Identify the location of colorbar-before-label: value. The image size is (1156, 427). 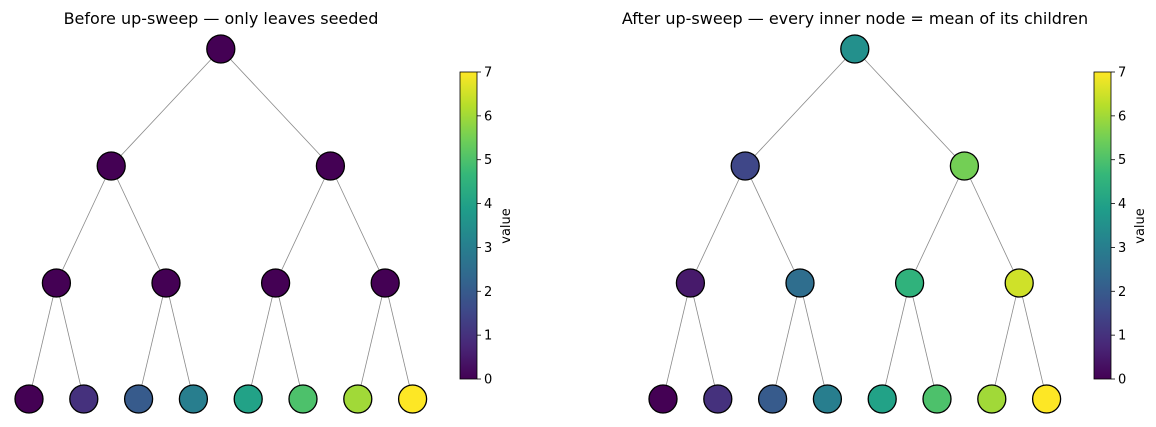
(506, 226).